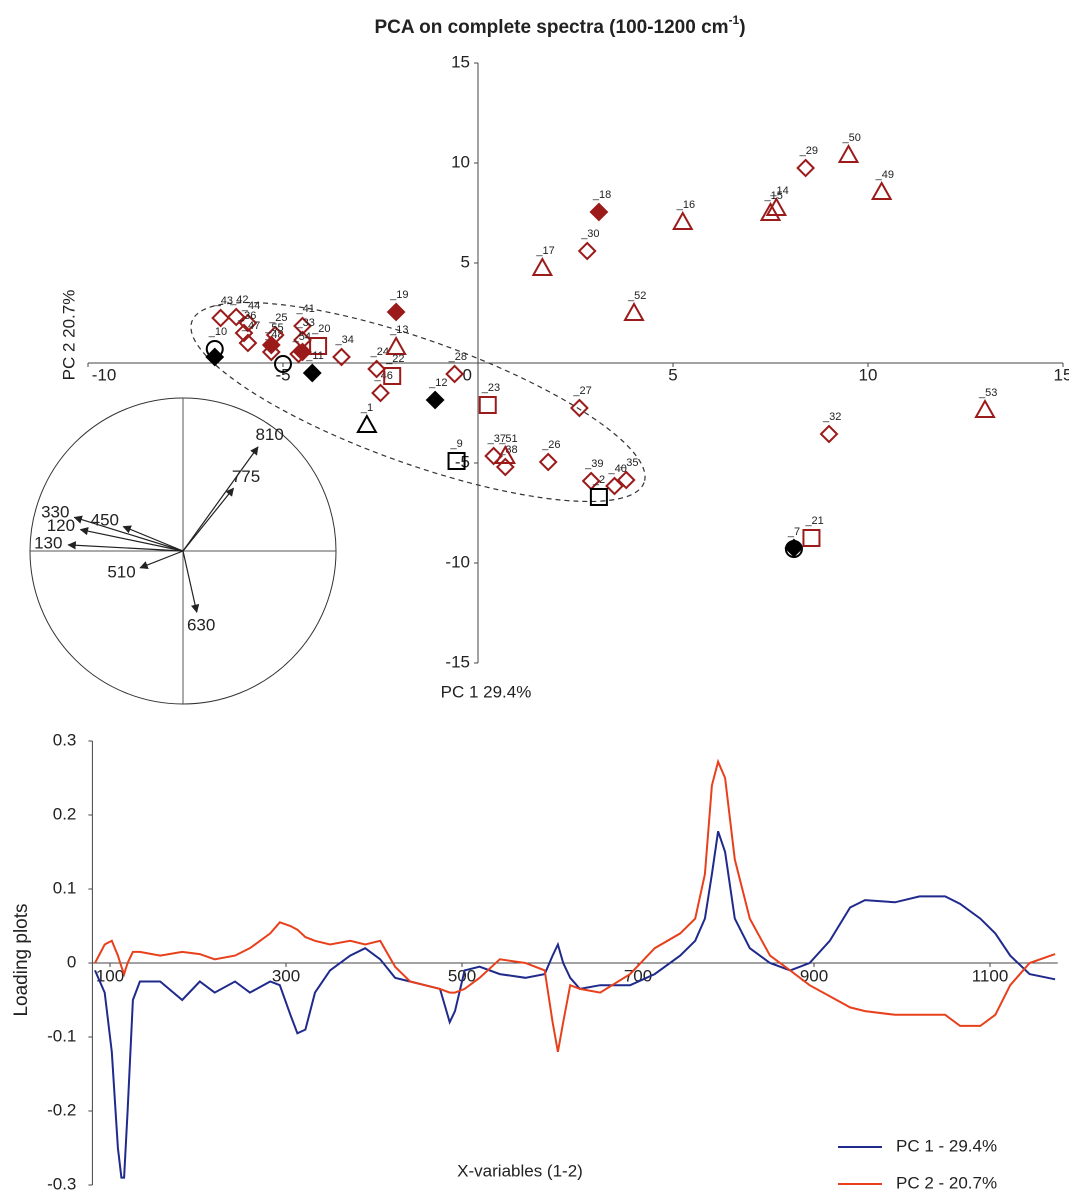 Image resolution: width=1069 pixels, height=1196 pixels. What do you see at coordinates (250, 326) in the screenshot?
I see `point-label: _47` at bounding box center [250, 326].